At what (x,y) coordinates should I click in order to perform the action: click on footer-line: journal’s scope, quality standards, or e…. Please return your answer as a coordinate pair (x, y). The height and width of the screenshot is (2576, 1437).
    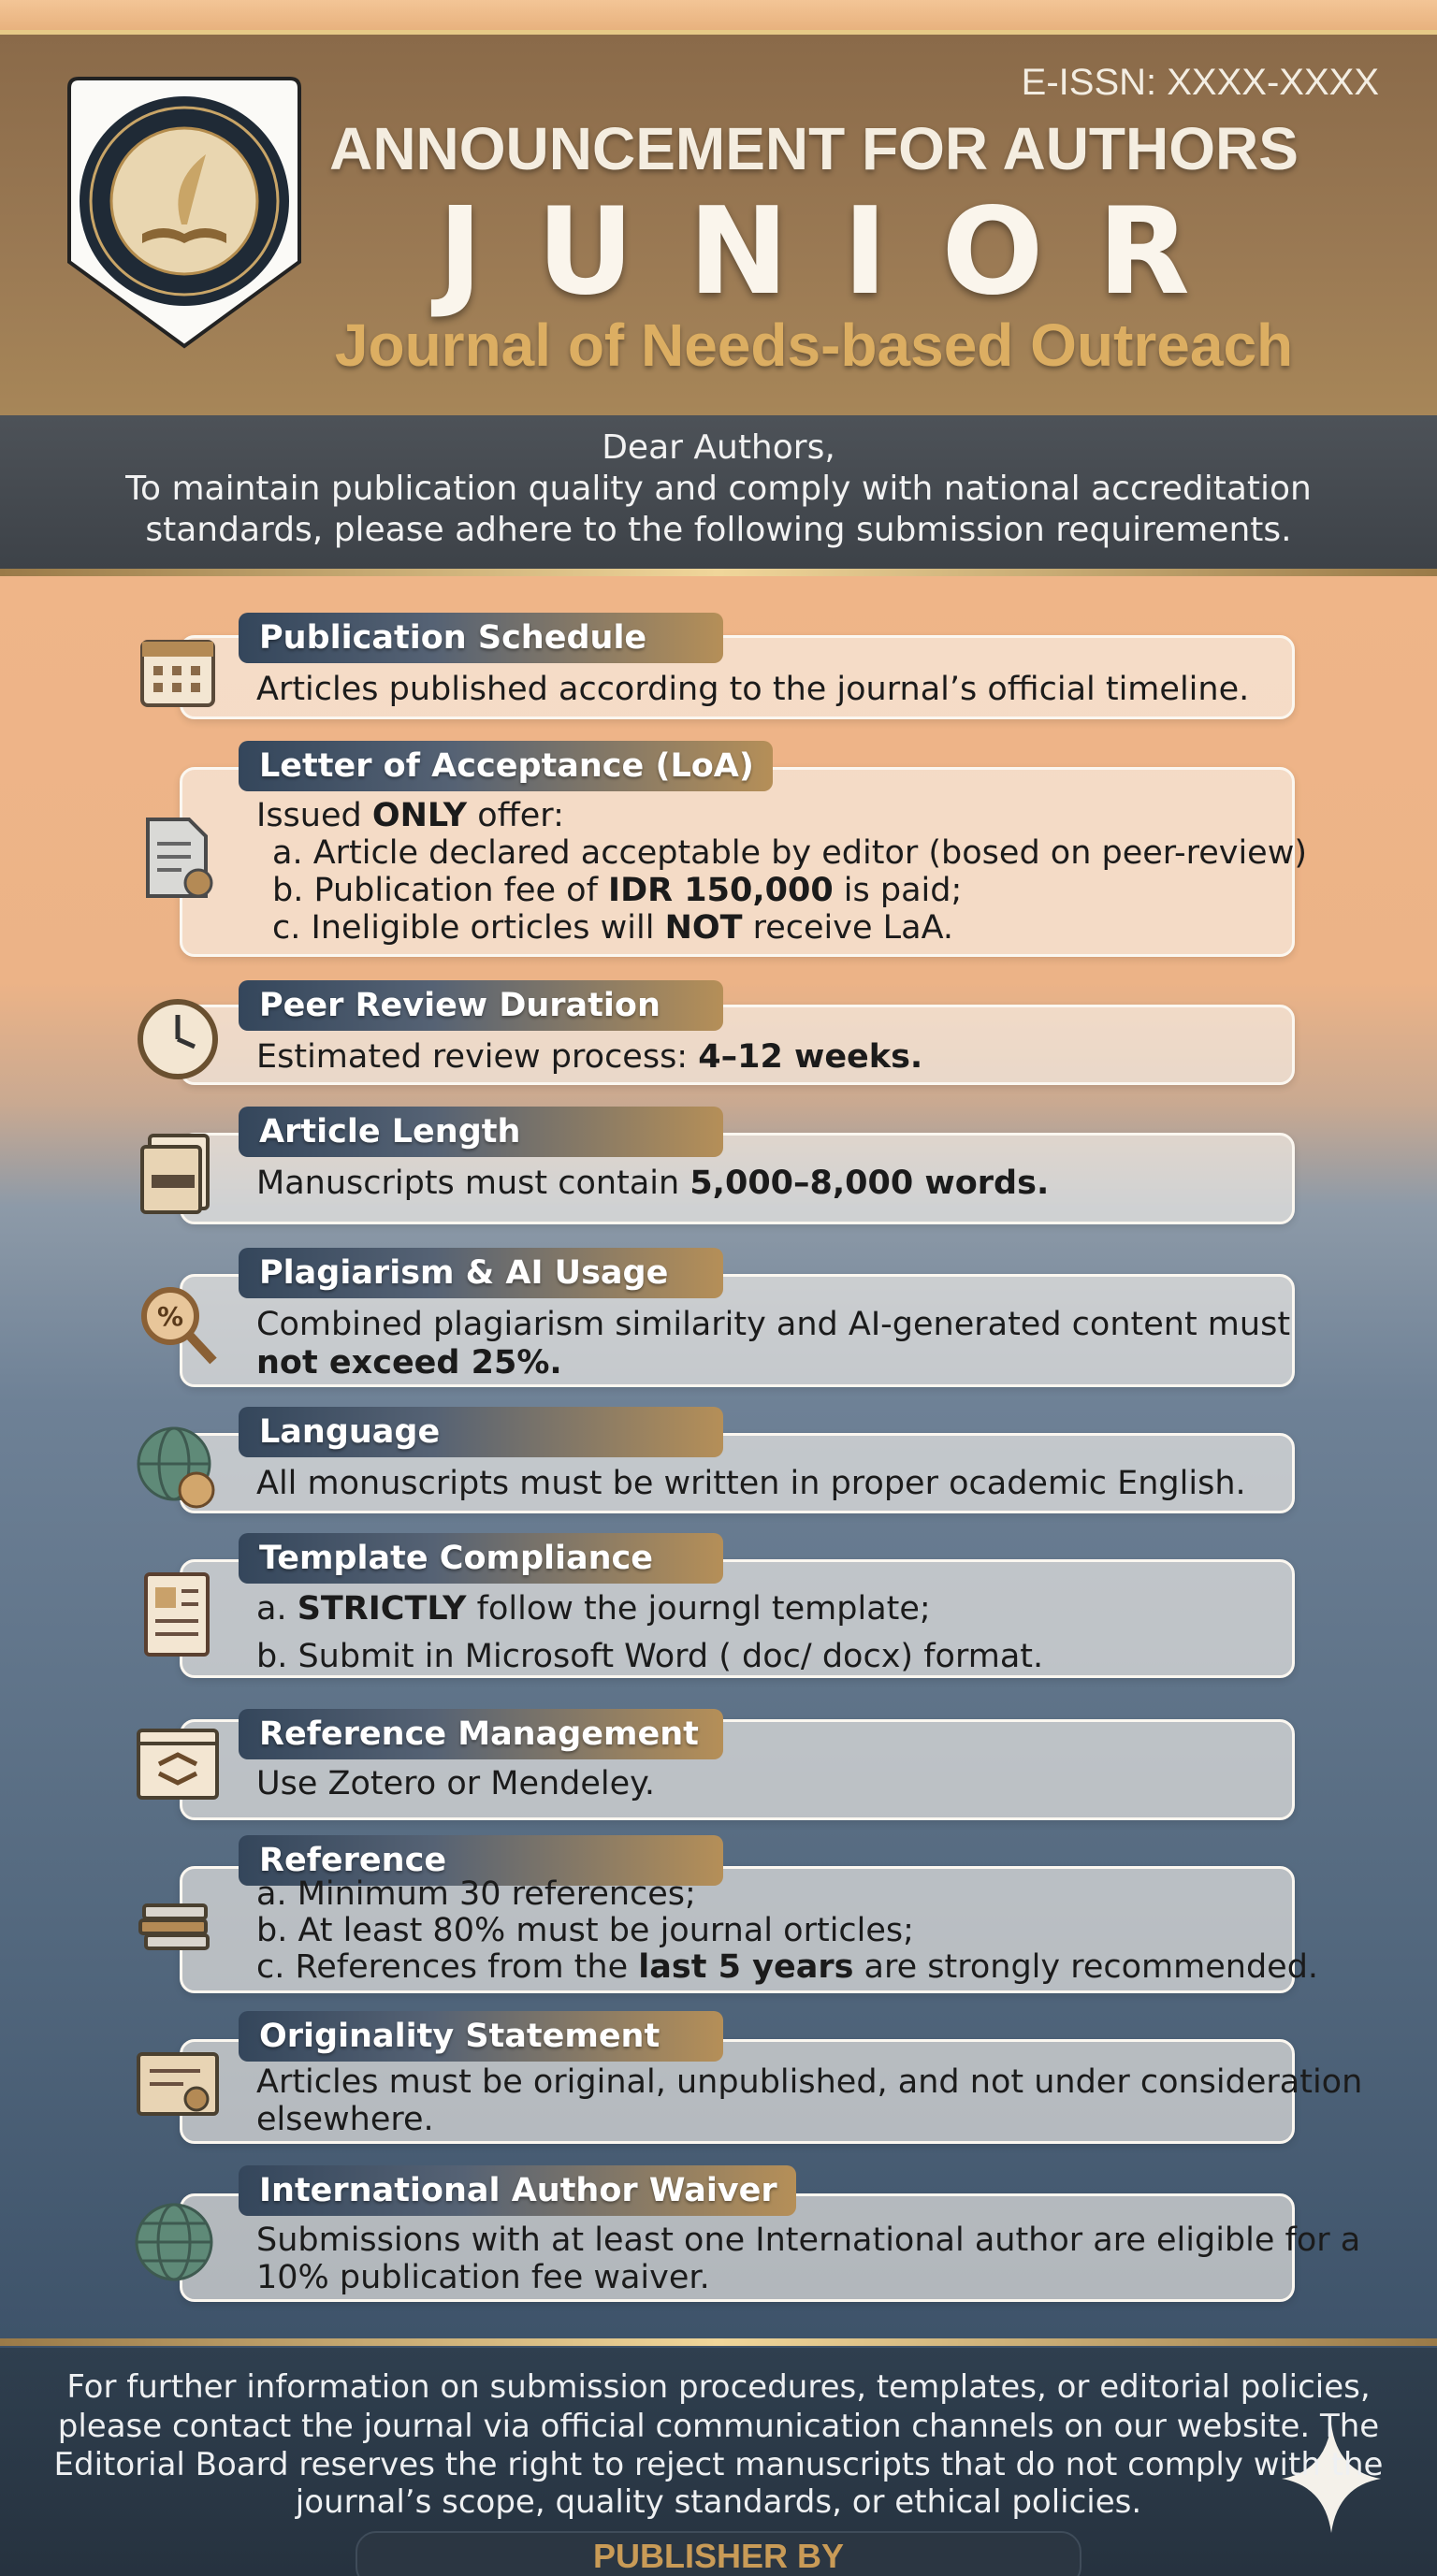
    Looking at the image, I should click on (718, 2502).